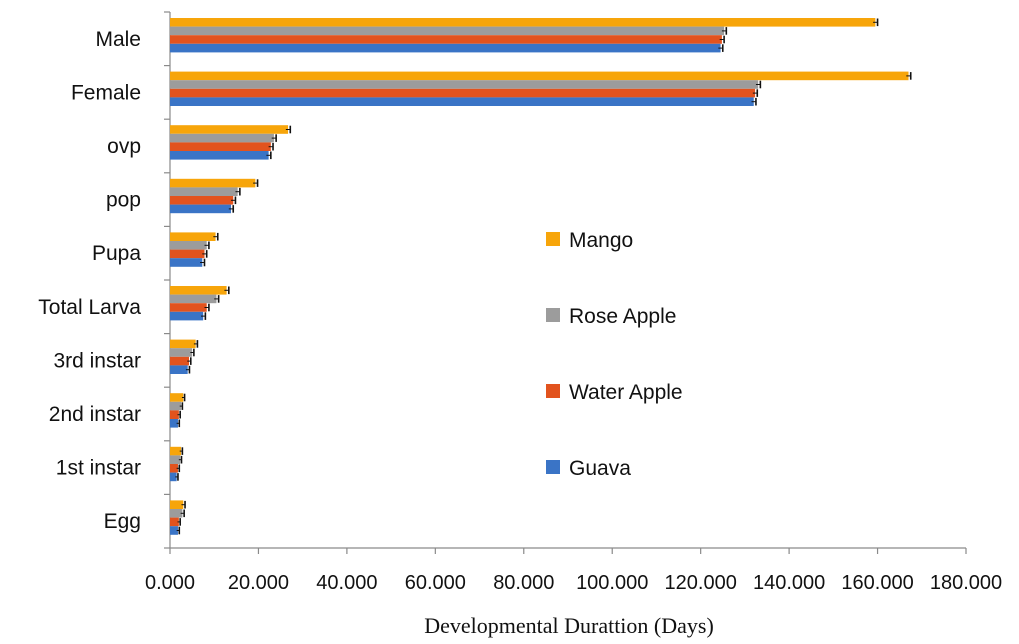 The height and width of the screenshot is (644, 1019). I want to click on category-label: ovp, so click(124, 146).